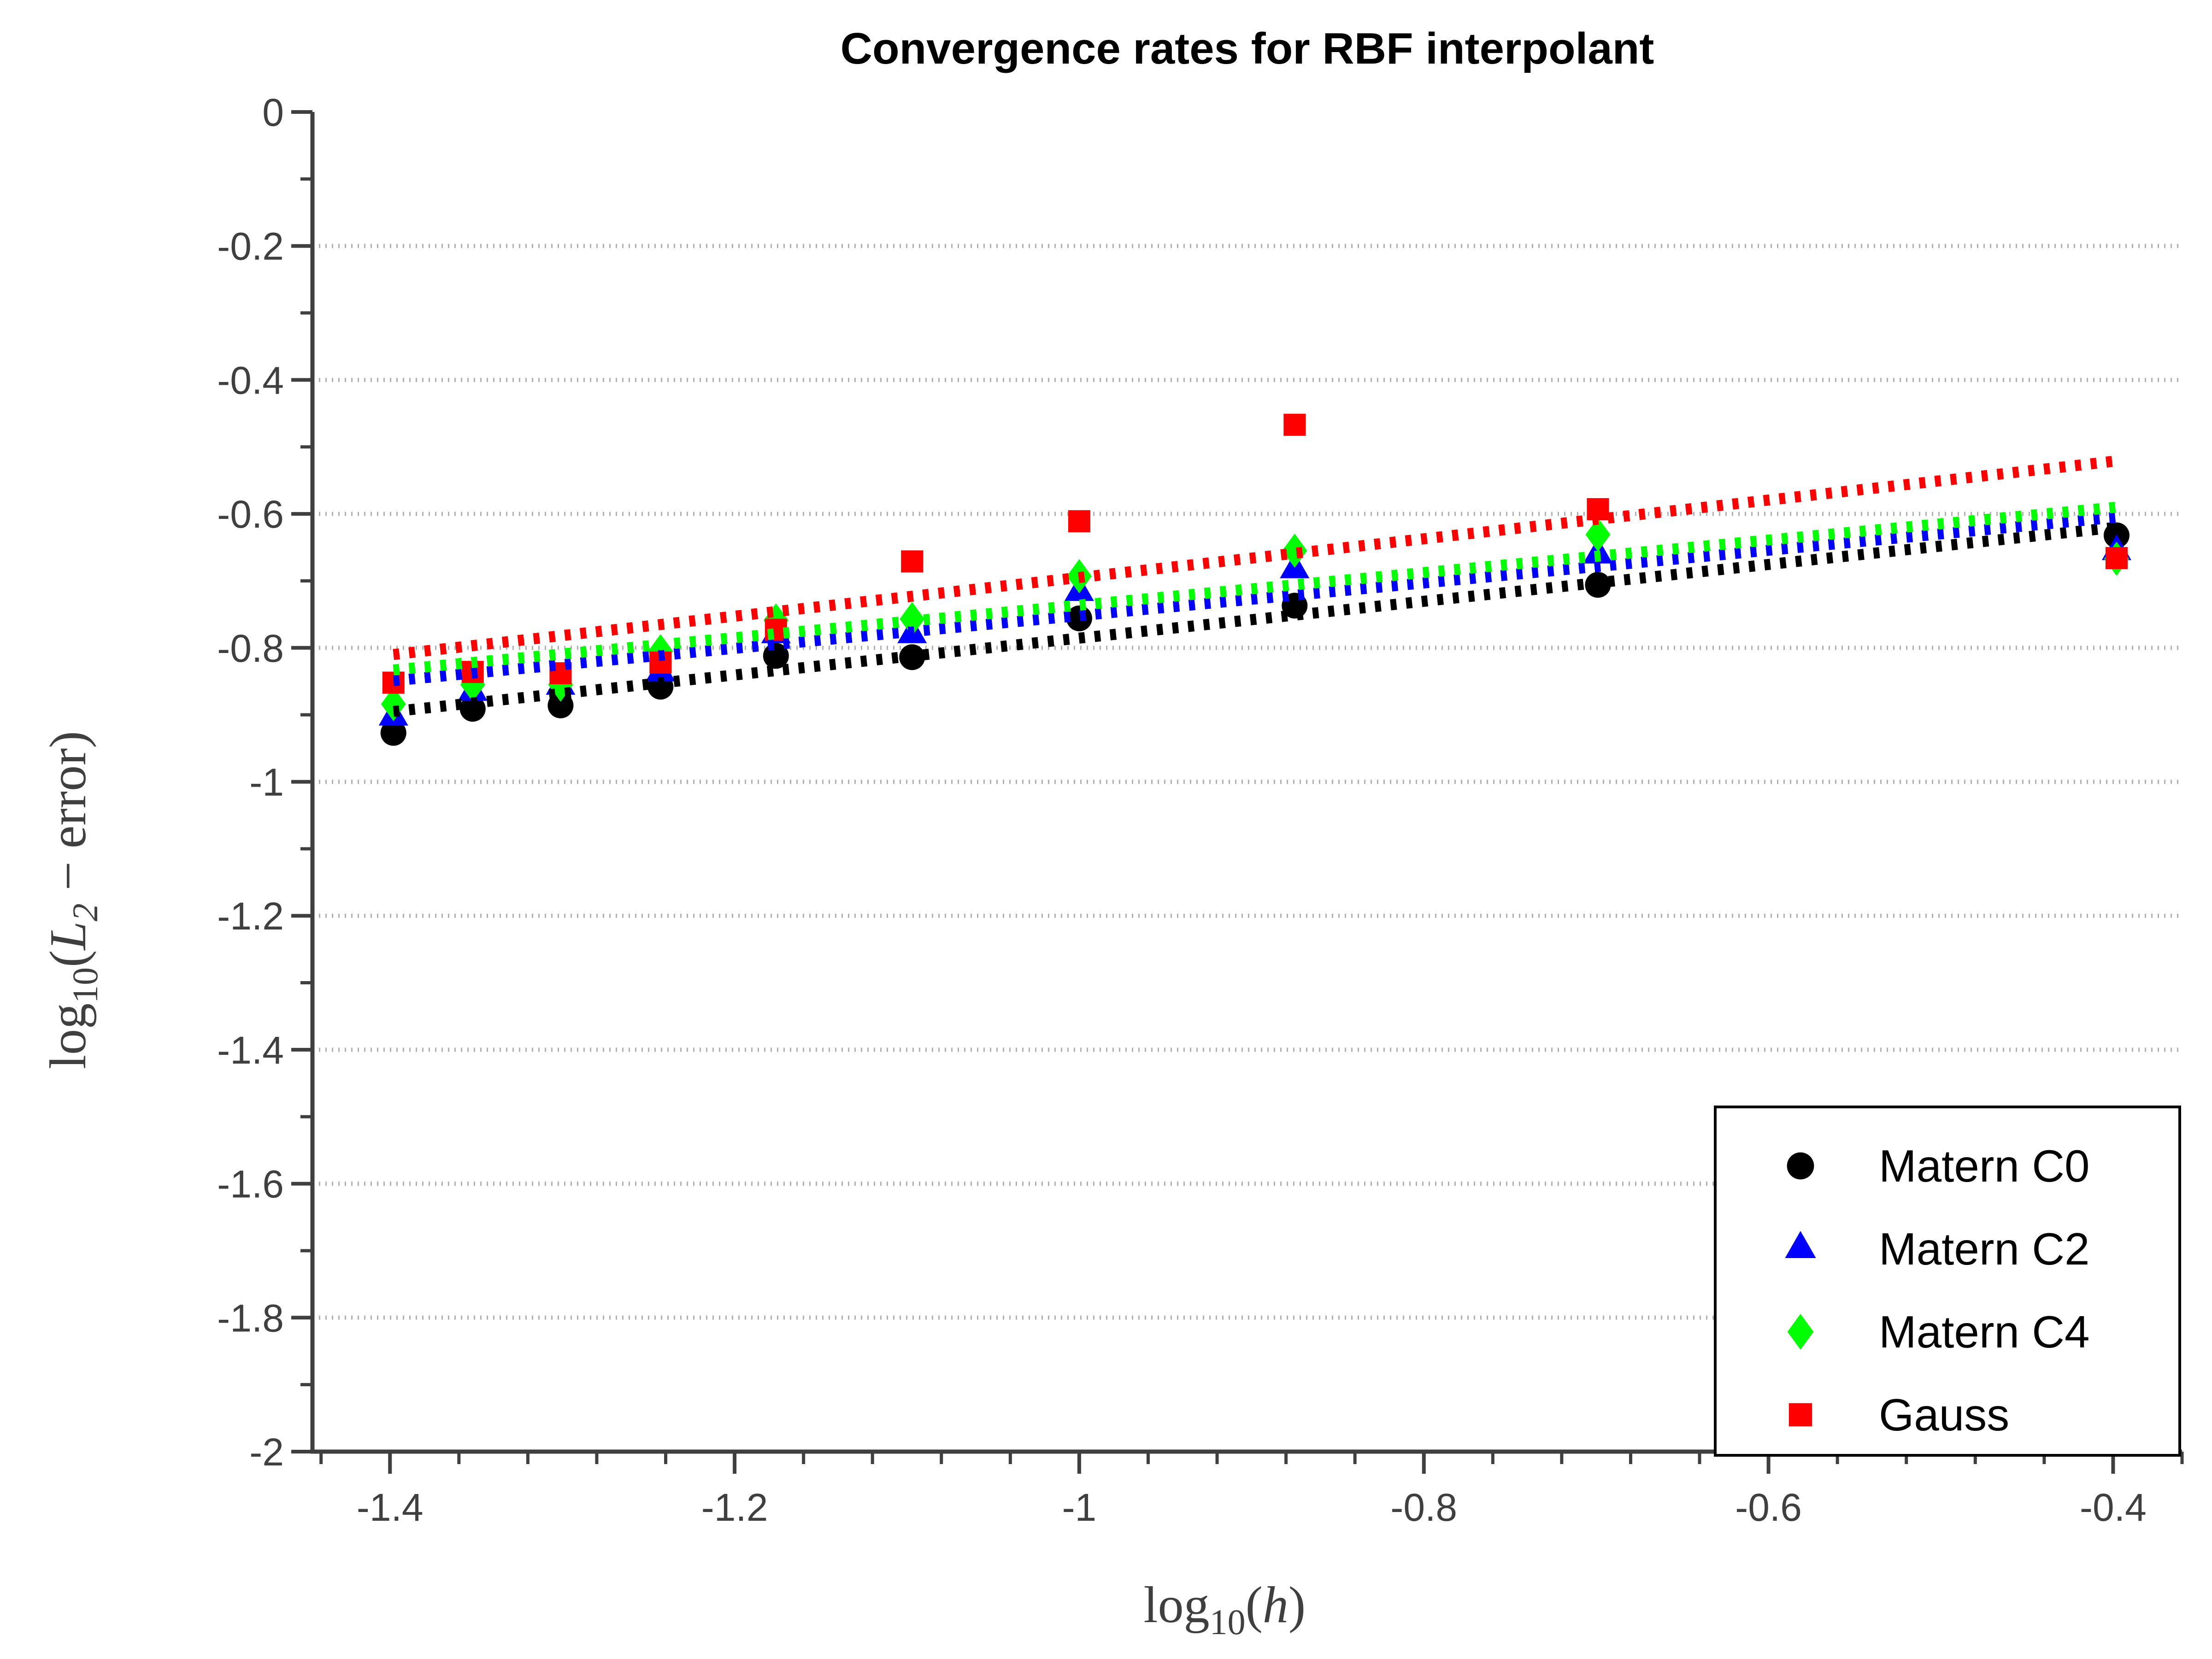 The image size is (2212, 1659). I want to click on fit-line-matern-c4, so click(1255, 588).